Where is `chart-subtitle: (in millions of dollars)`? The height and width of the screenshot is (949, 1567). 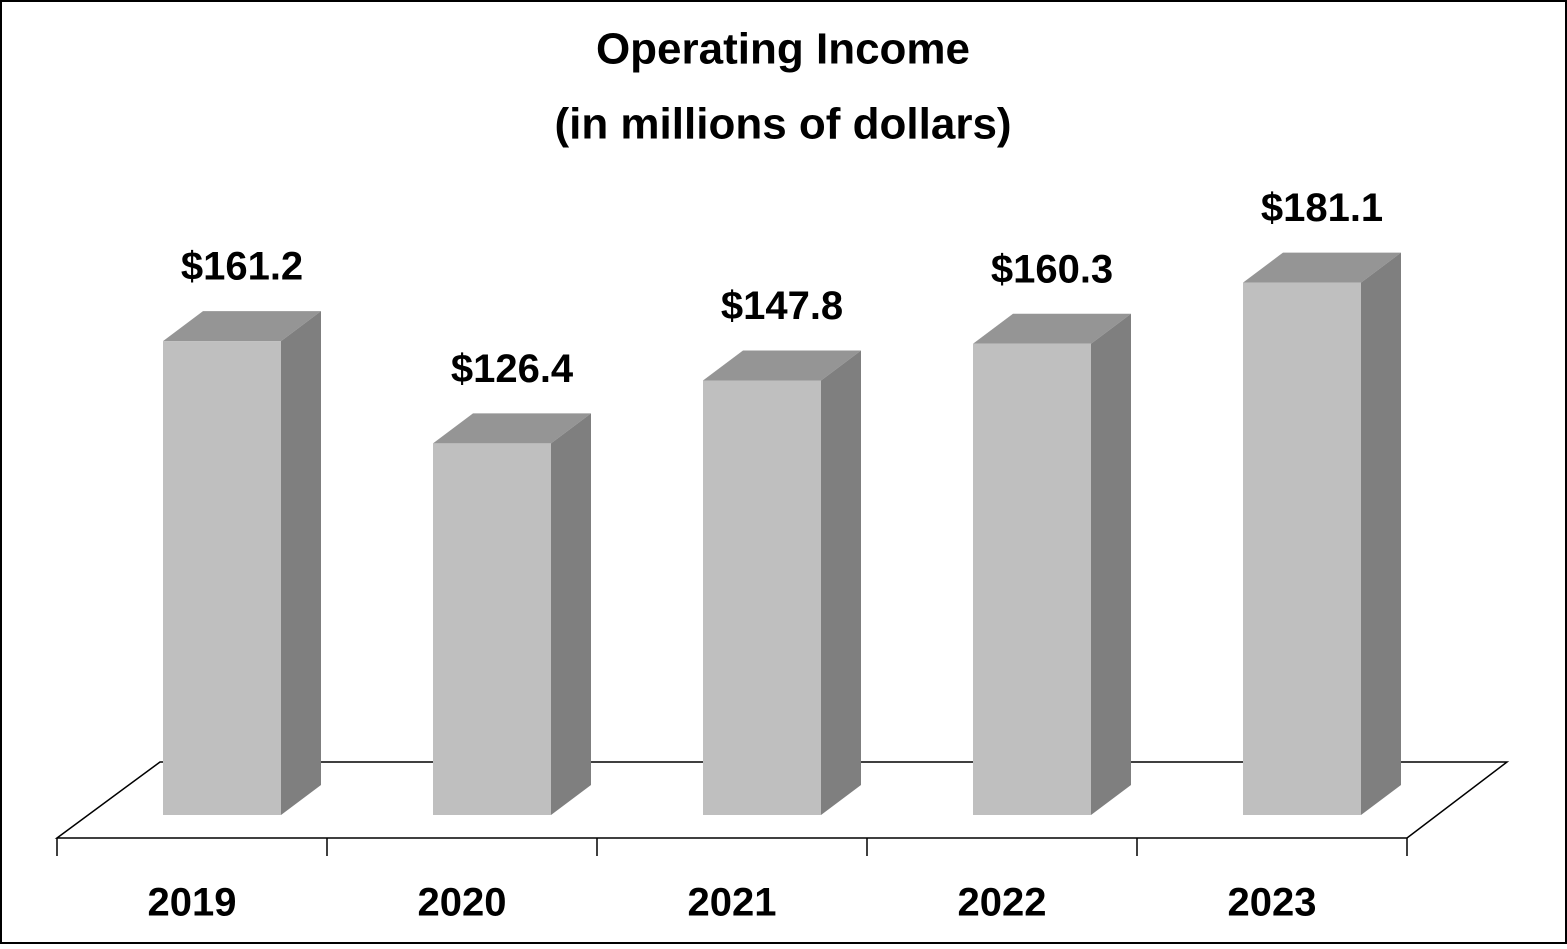
chart-subtitle: (in millions of dollars) is located at coordinates (782, 124).